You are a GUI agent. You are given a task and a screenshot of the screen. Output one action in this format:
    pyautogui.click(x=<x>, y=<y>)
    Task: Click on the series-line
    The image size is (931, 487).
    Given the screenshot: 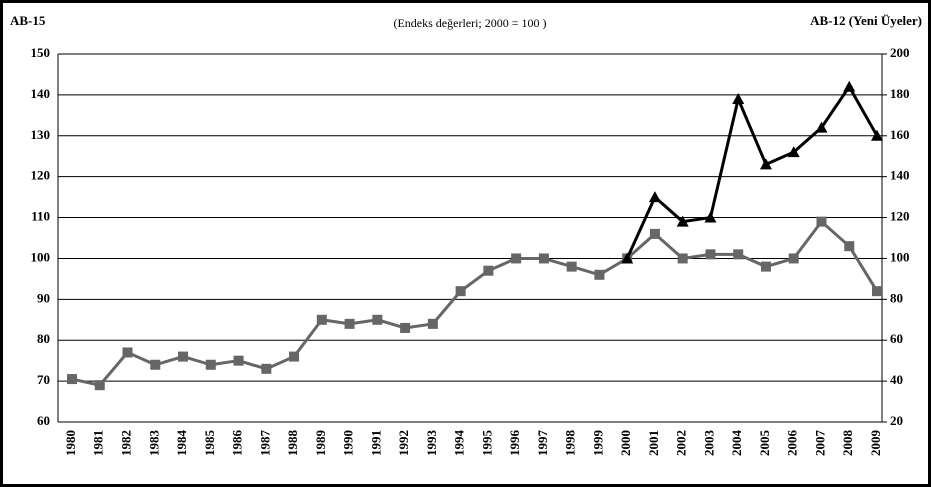 What is the action you would take?
    pyautogui.click(x=752, y=171)
    